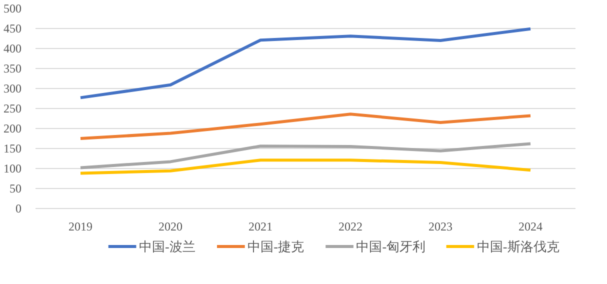  What do you see at coordinates (530, 227) in the screenshot?
I see `x-tick-label: 2024` at bounding box center [530, 227].